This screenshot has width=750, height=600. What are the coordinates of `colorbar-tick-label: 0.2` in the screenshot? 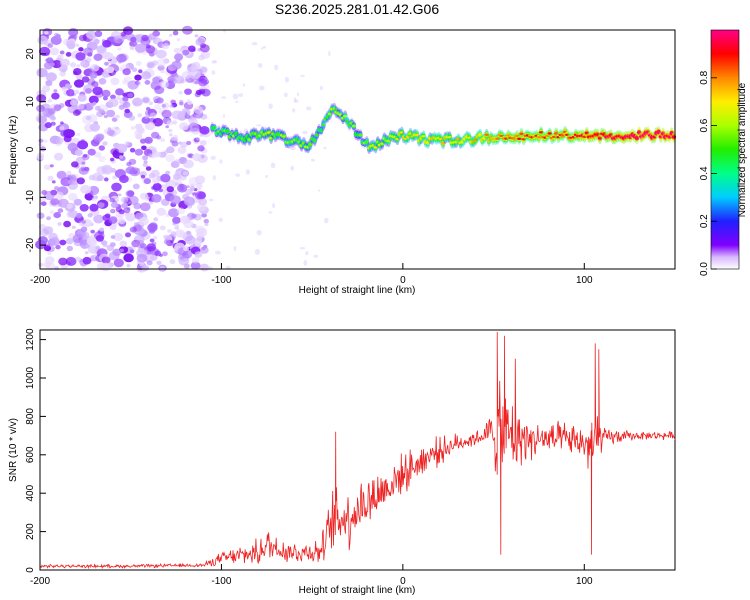 It's located at (704, 221).